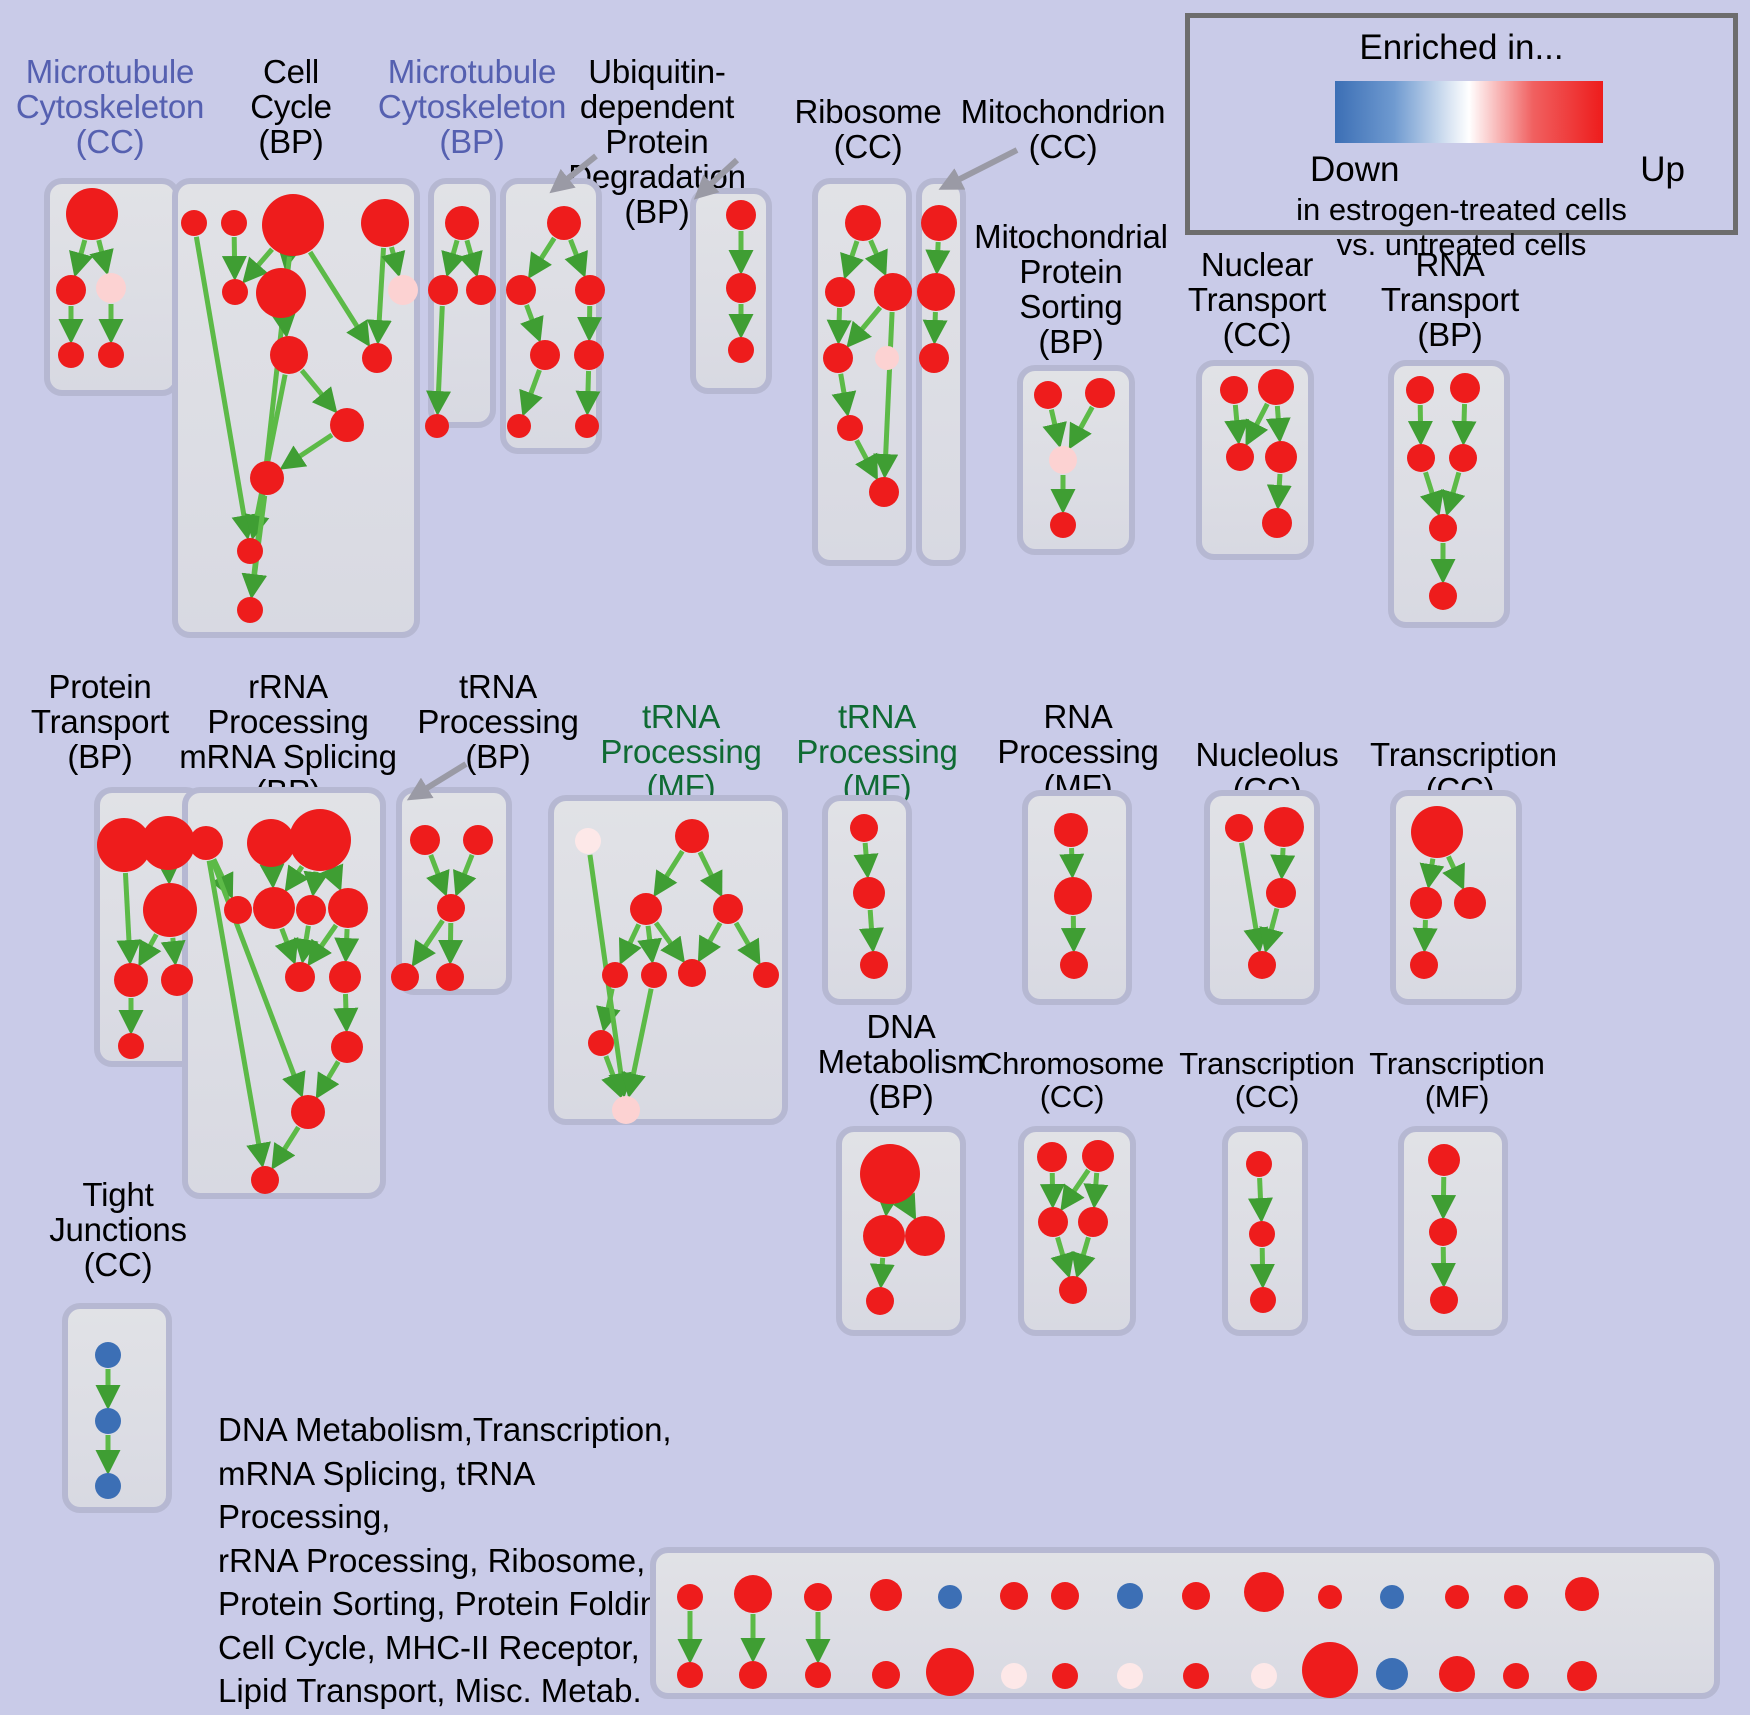  Describe the element at coordinates (1078, 751) in the screenshot. I see `label-rna-processing-mf: RNA Processing (MF)` at that location.